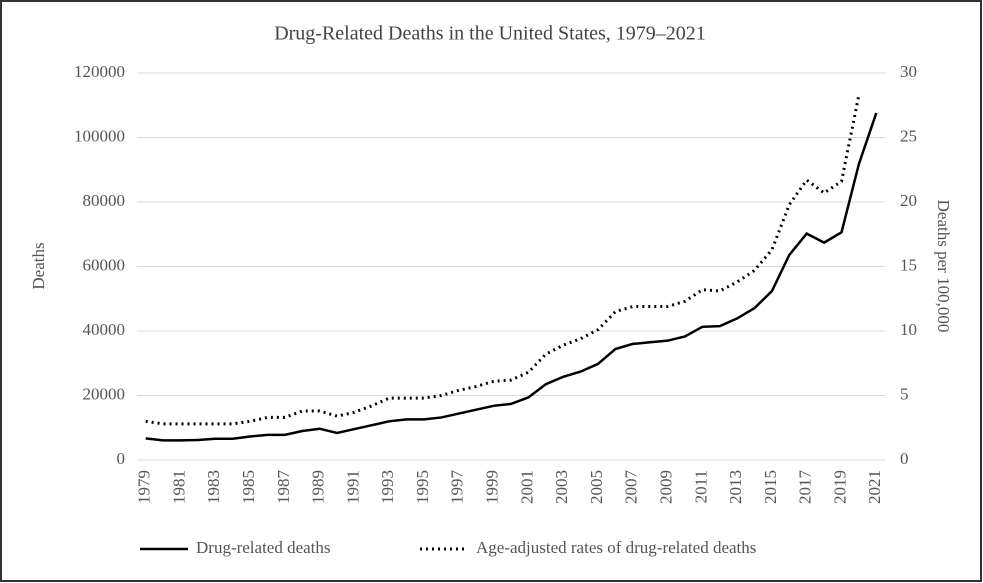 Image resolution: width=983 pixels, height=583 pixels. What do you see at coordinates (104, 393) in the screenshot?
I see `y-tick-label: 20000` at bounding box center [104, 393].